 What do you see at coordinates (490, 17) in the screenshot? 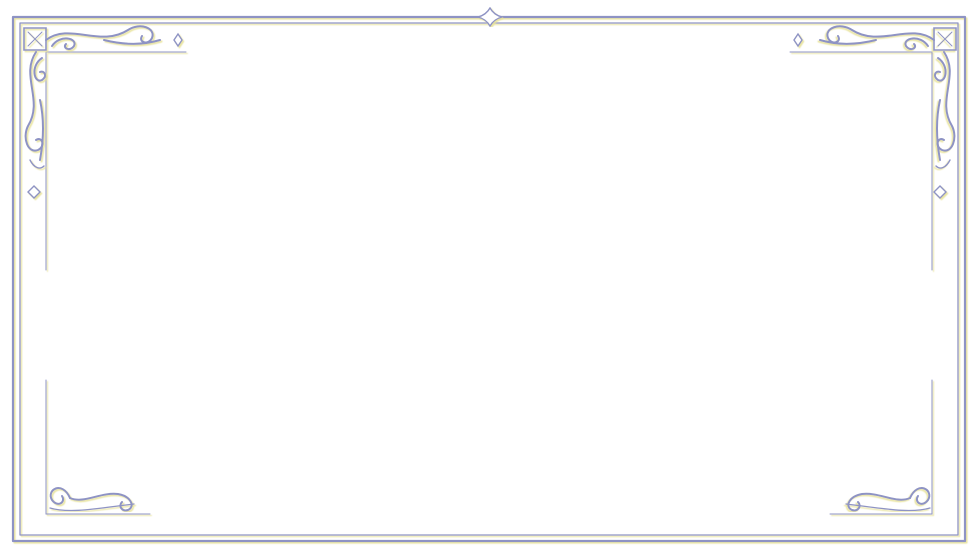
I see `diamond-point-icon` at bounding box center [490, 17].